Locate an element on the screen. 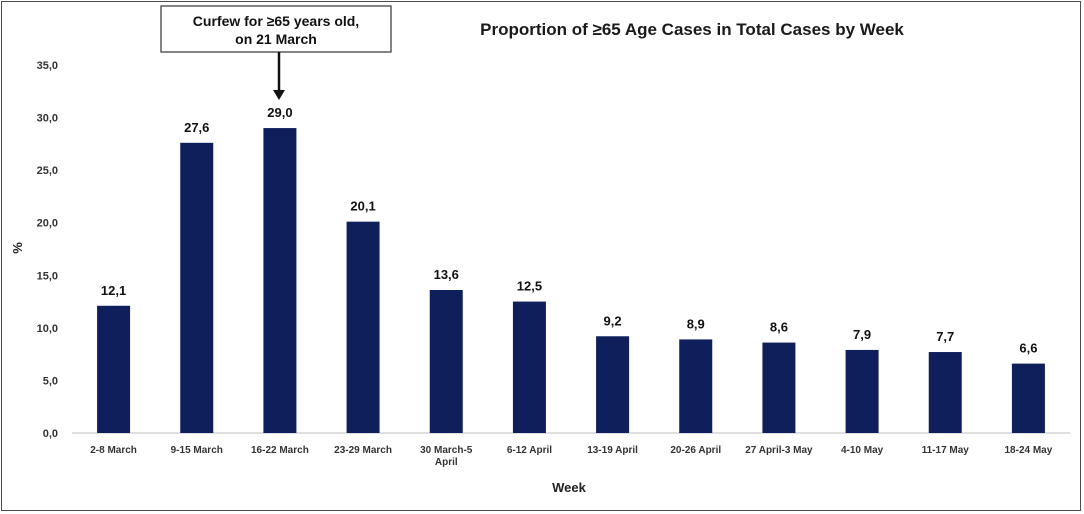 The height and width of the screenshot is (514, 1084). y-axis-label: % is located at coordinates (17, 248).